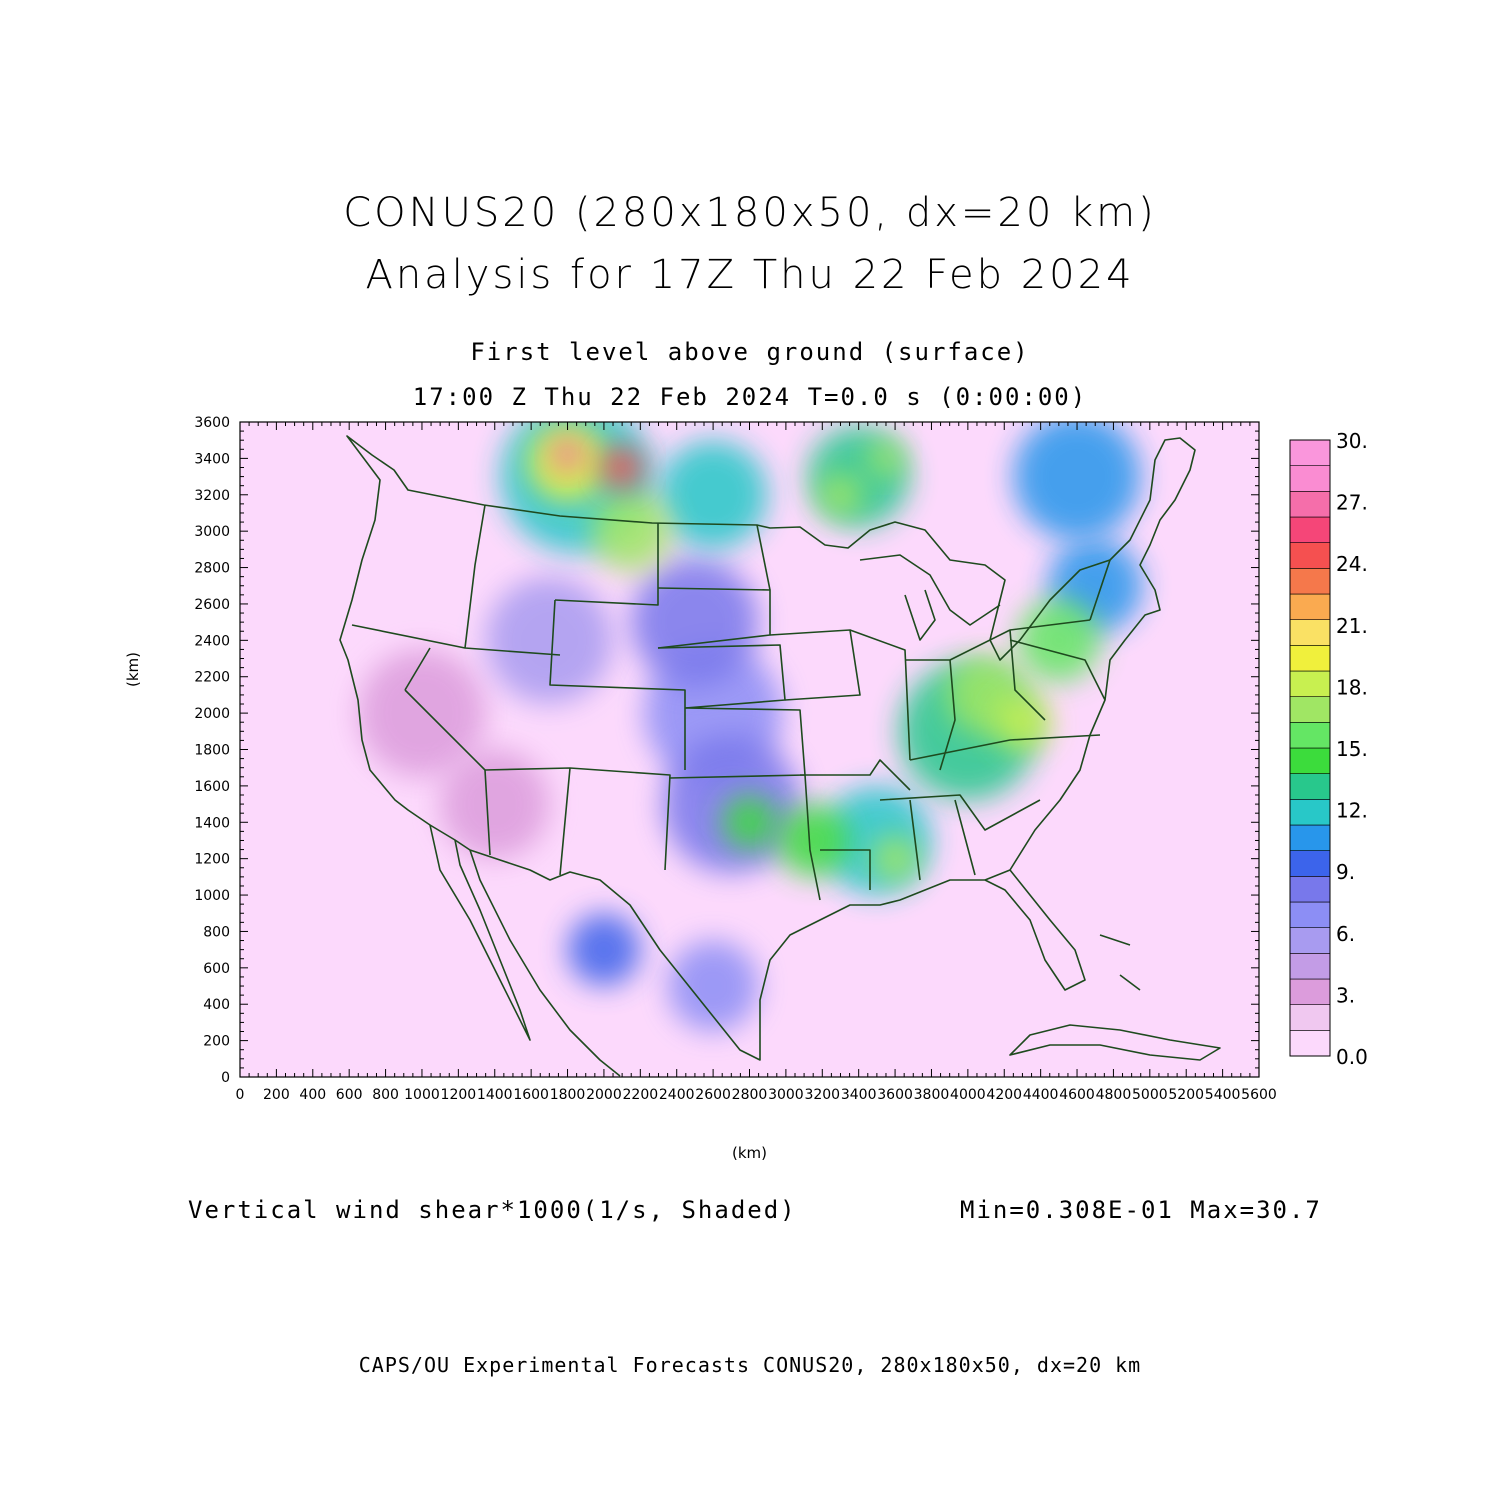 The width and height of the screenshot is (1500, 1500). Describe the element at coordinates (641, 1095) in the screenshot. I see `x-tick-label: 2200` at that location.